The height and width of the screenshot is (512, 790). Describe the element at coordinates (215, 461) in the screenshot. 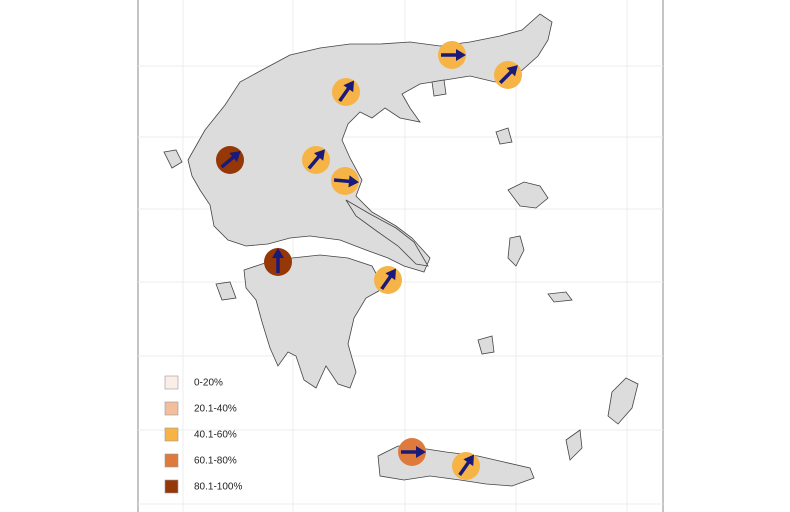

I see `legend-label: 60.1-80%` at that location.